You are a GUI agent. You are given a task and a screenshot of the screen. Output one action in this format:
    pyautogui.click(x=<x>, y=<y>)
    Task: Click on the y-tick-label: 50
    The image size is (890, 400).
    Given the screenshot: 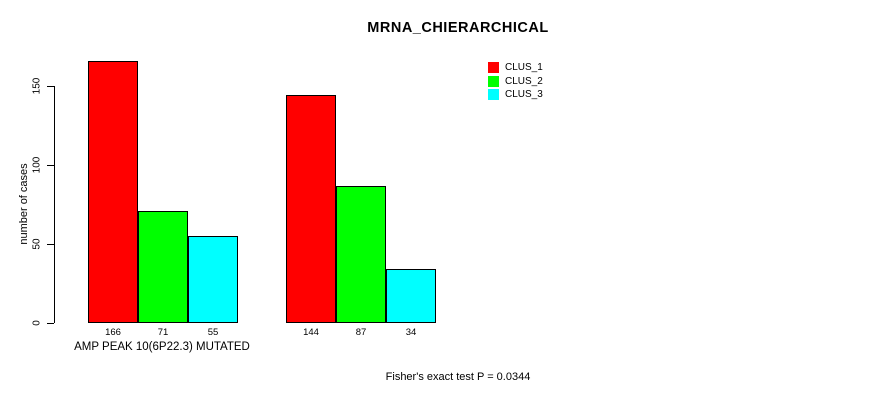 What is the action you would take?
    pyautogui.click(x=37, y=244)
    